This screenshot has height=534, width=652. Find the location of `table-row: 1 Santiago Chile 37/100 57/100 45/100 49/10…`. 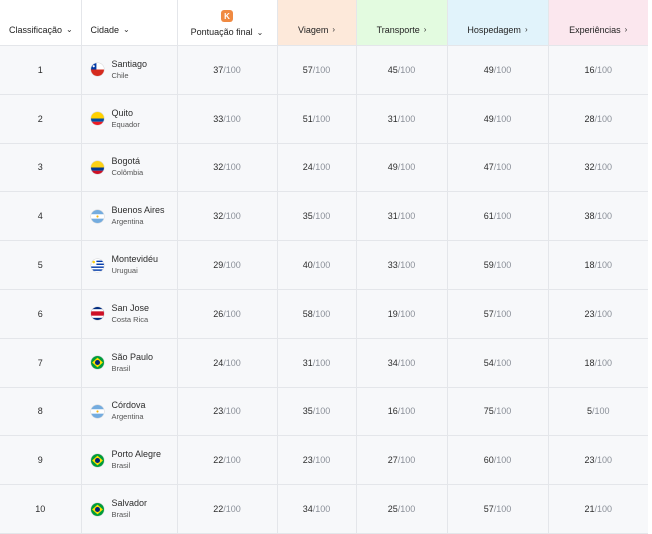

table-row: 1 Santiago Chile 37/100 57/100 45/100 49/10… is located at coordinates (324, 70).